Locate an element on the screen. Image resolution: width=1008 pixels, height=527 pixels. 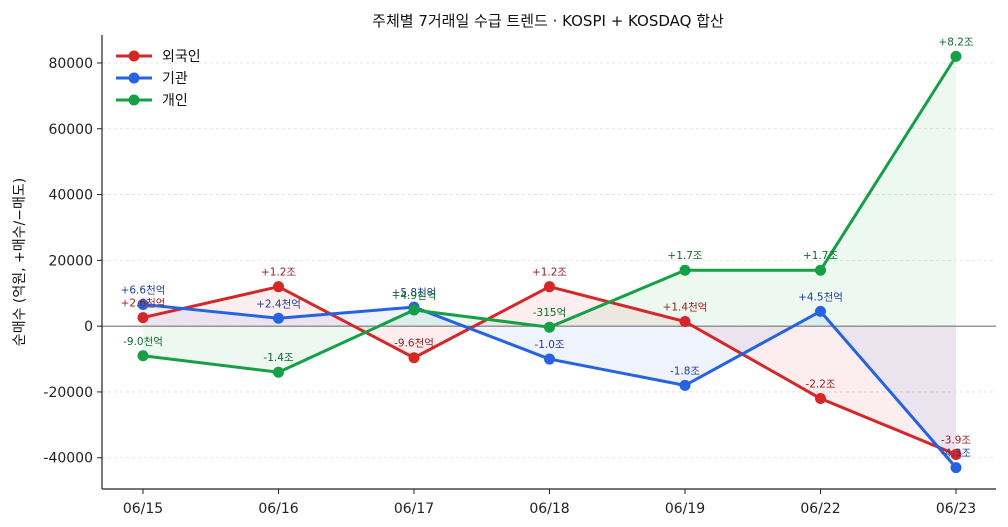
data-label: +2.4천억 is located at coordinates (278, 304).